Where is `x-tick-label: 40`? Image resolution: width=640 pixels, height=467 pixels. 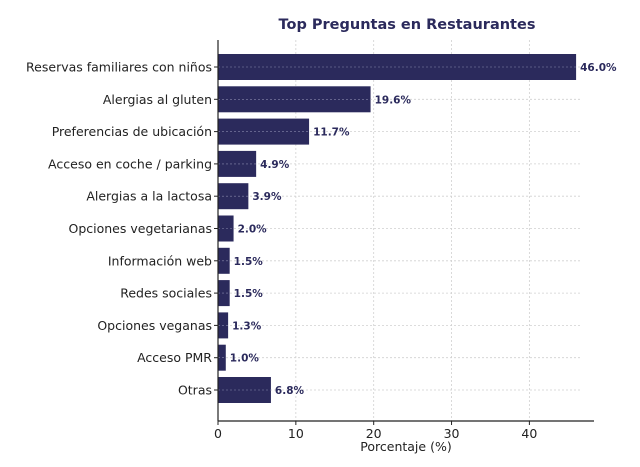 x-tick-label: 40 is located at coordinates (529, 433).